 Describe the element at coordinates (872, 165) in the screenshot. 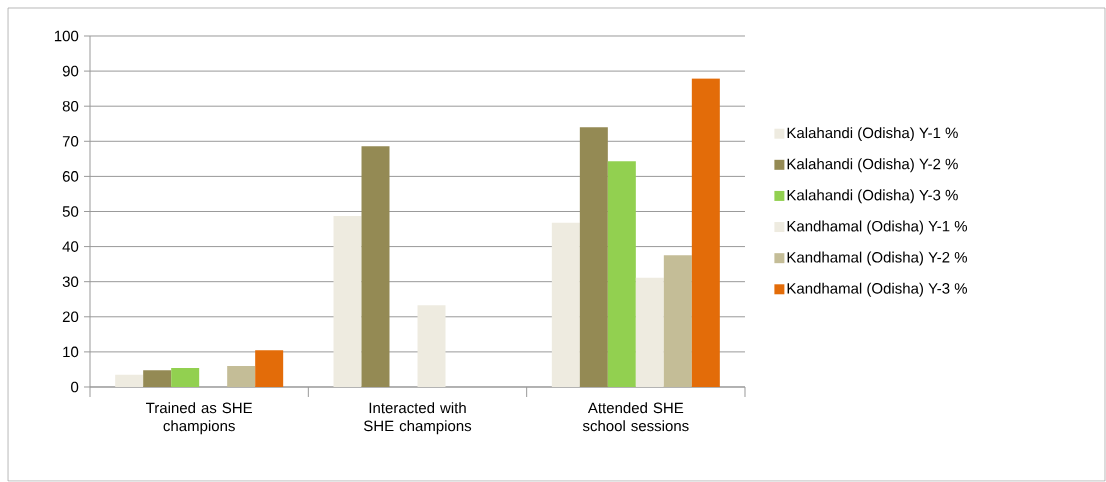

I see `legend-label: Kalahandi (Odisha) Y-2 %` at that location.